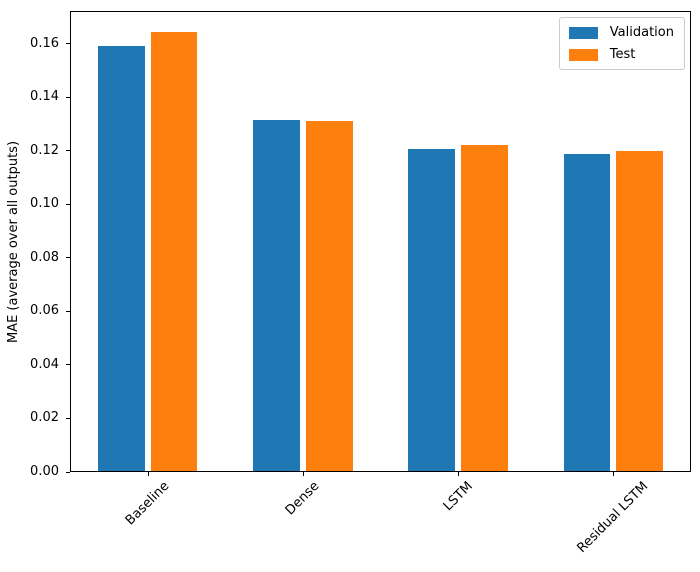 This screenshot has width=700, height=572. I want to click on legend-label-test: Test, so click(622, 54).